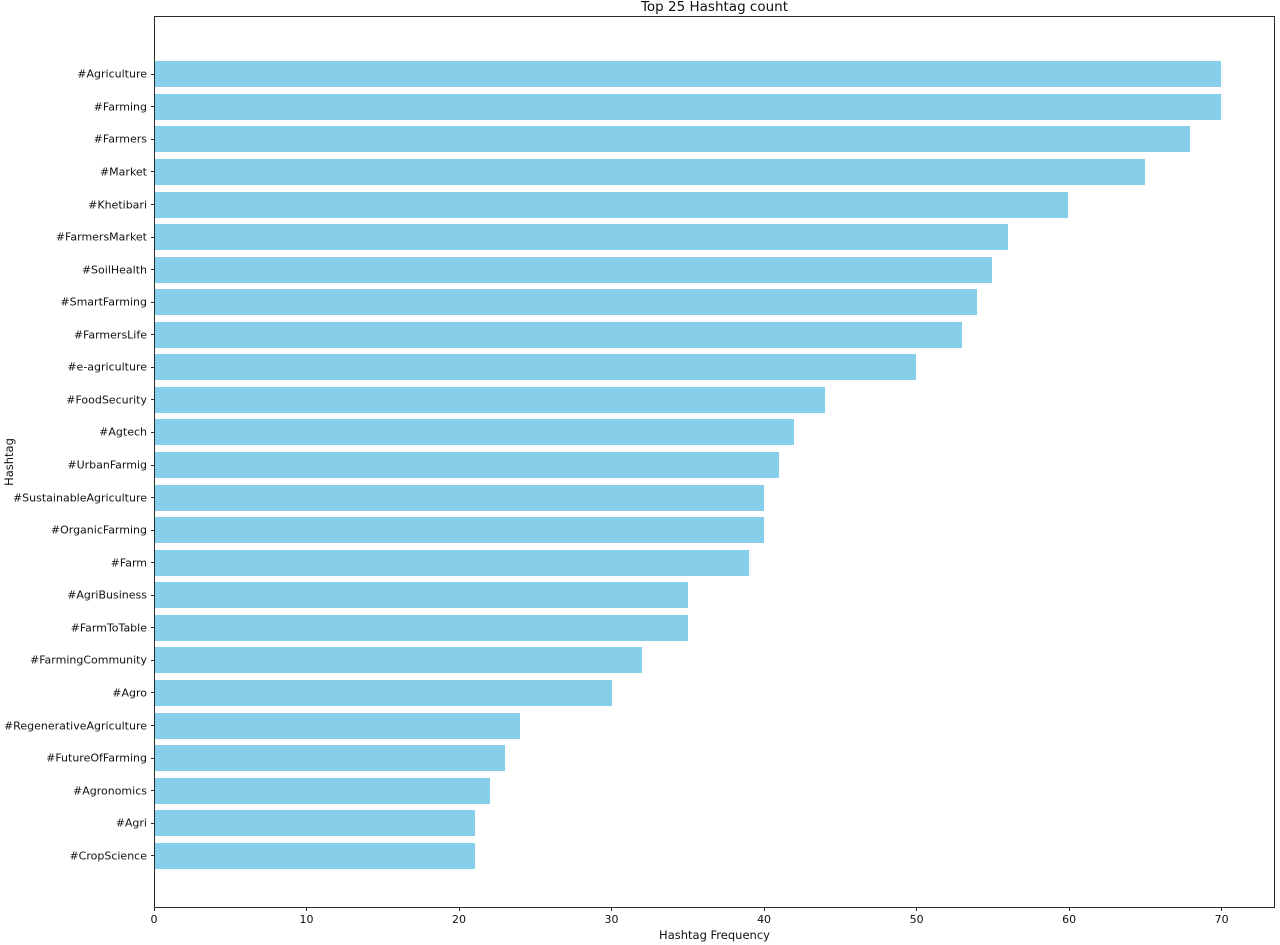 The width and height of the screenshot is (1280, 945). Describe the element at coordinates (714, 935) in the screenshot. I see `x-axis-label: Hashtag Frequency` at that location.